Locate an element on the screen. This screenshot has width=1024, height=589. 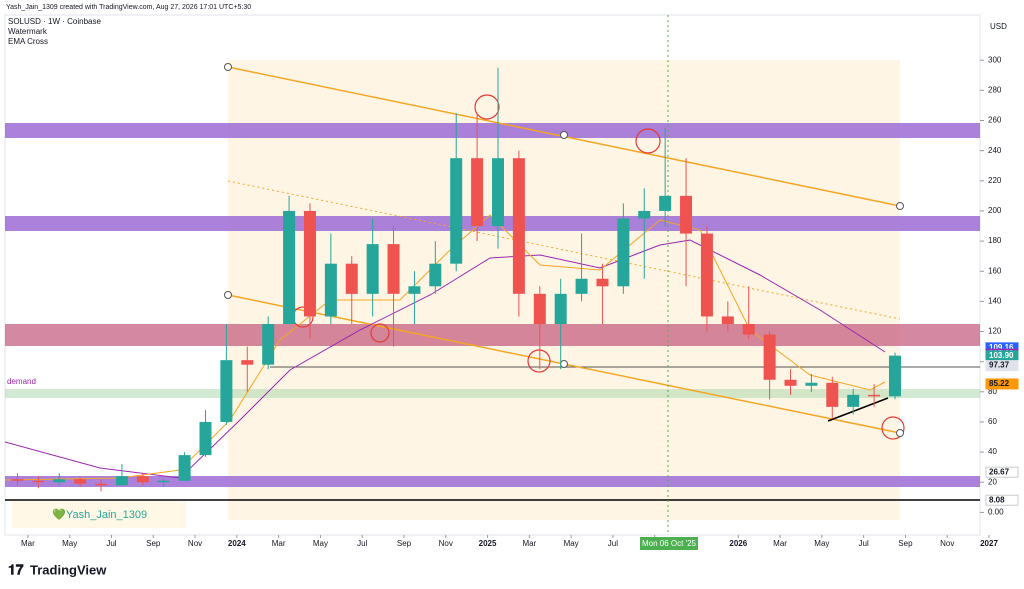
crosshair-label: Mon 06 Oct '25 is located at coordinates (669, 543).